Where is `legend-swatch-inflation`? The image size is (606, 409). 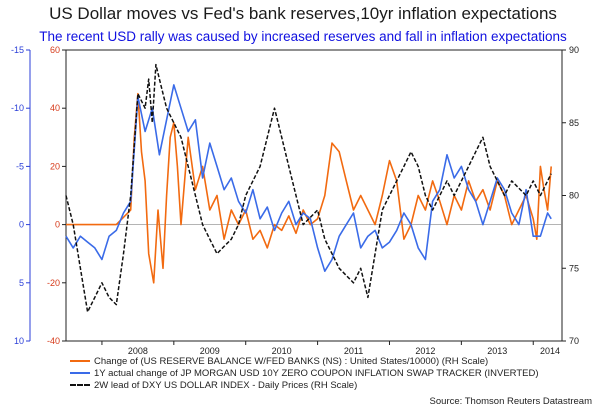
legend-swatch-inflation is located at coordinates (80, 373).